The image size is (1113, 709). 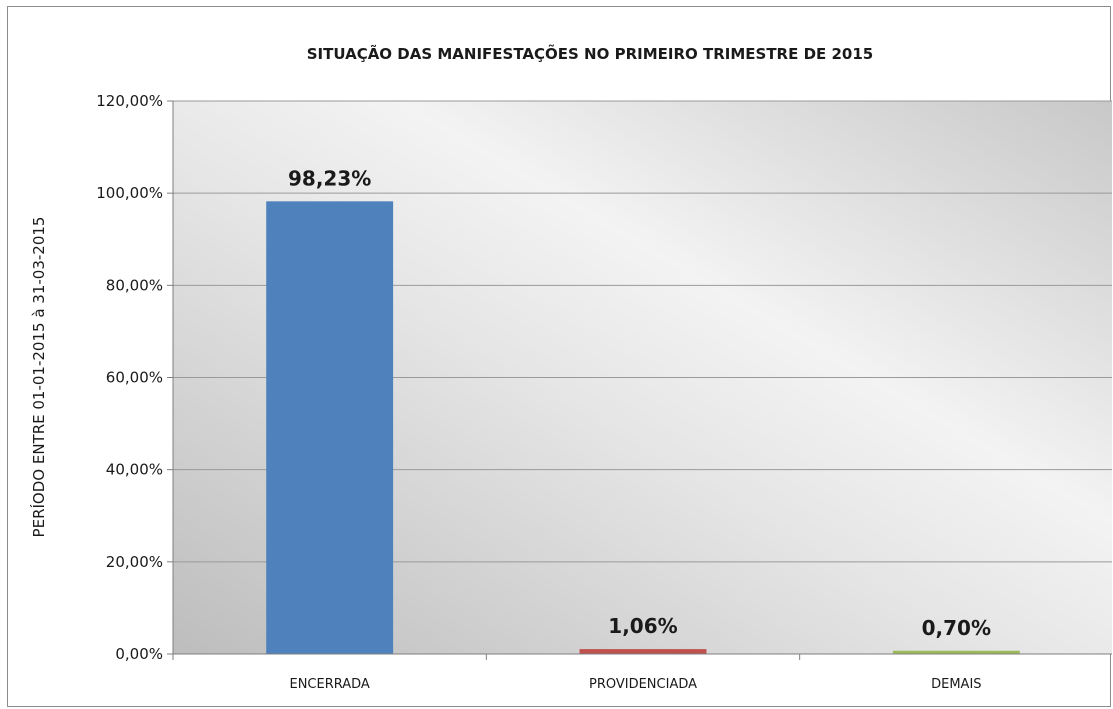 I want to click on bar-encerrada, so click(x=330, y=427).